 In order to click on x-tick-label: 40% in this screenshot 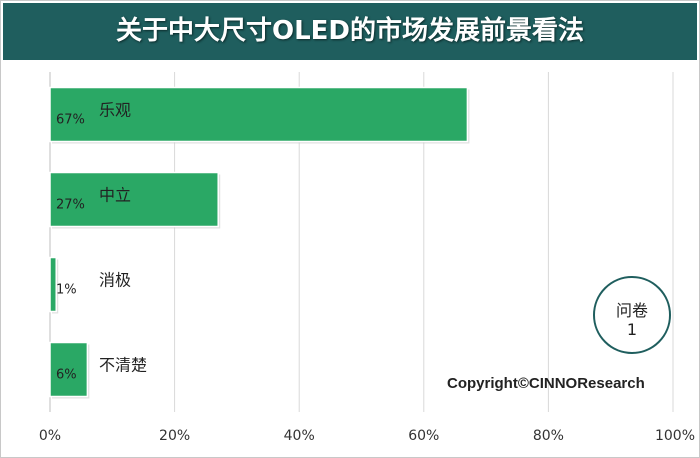, I will do `click(299, 436)`.